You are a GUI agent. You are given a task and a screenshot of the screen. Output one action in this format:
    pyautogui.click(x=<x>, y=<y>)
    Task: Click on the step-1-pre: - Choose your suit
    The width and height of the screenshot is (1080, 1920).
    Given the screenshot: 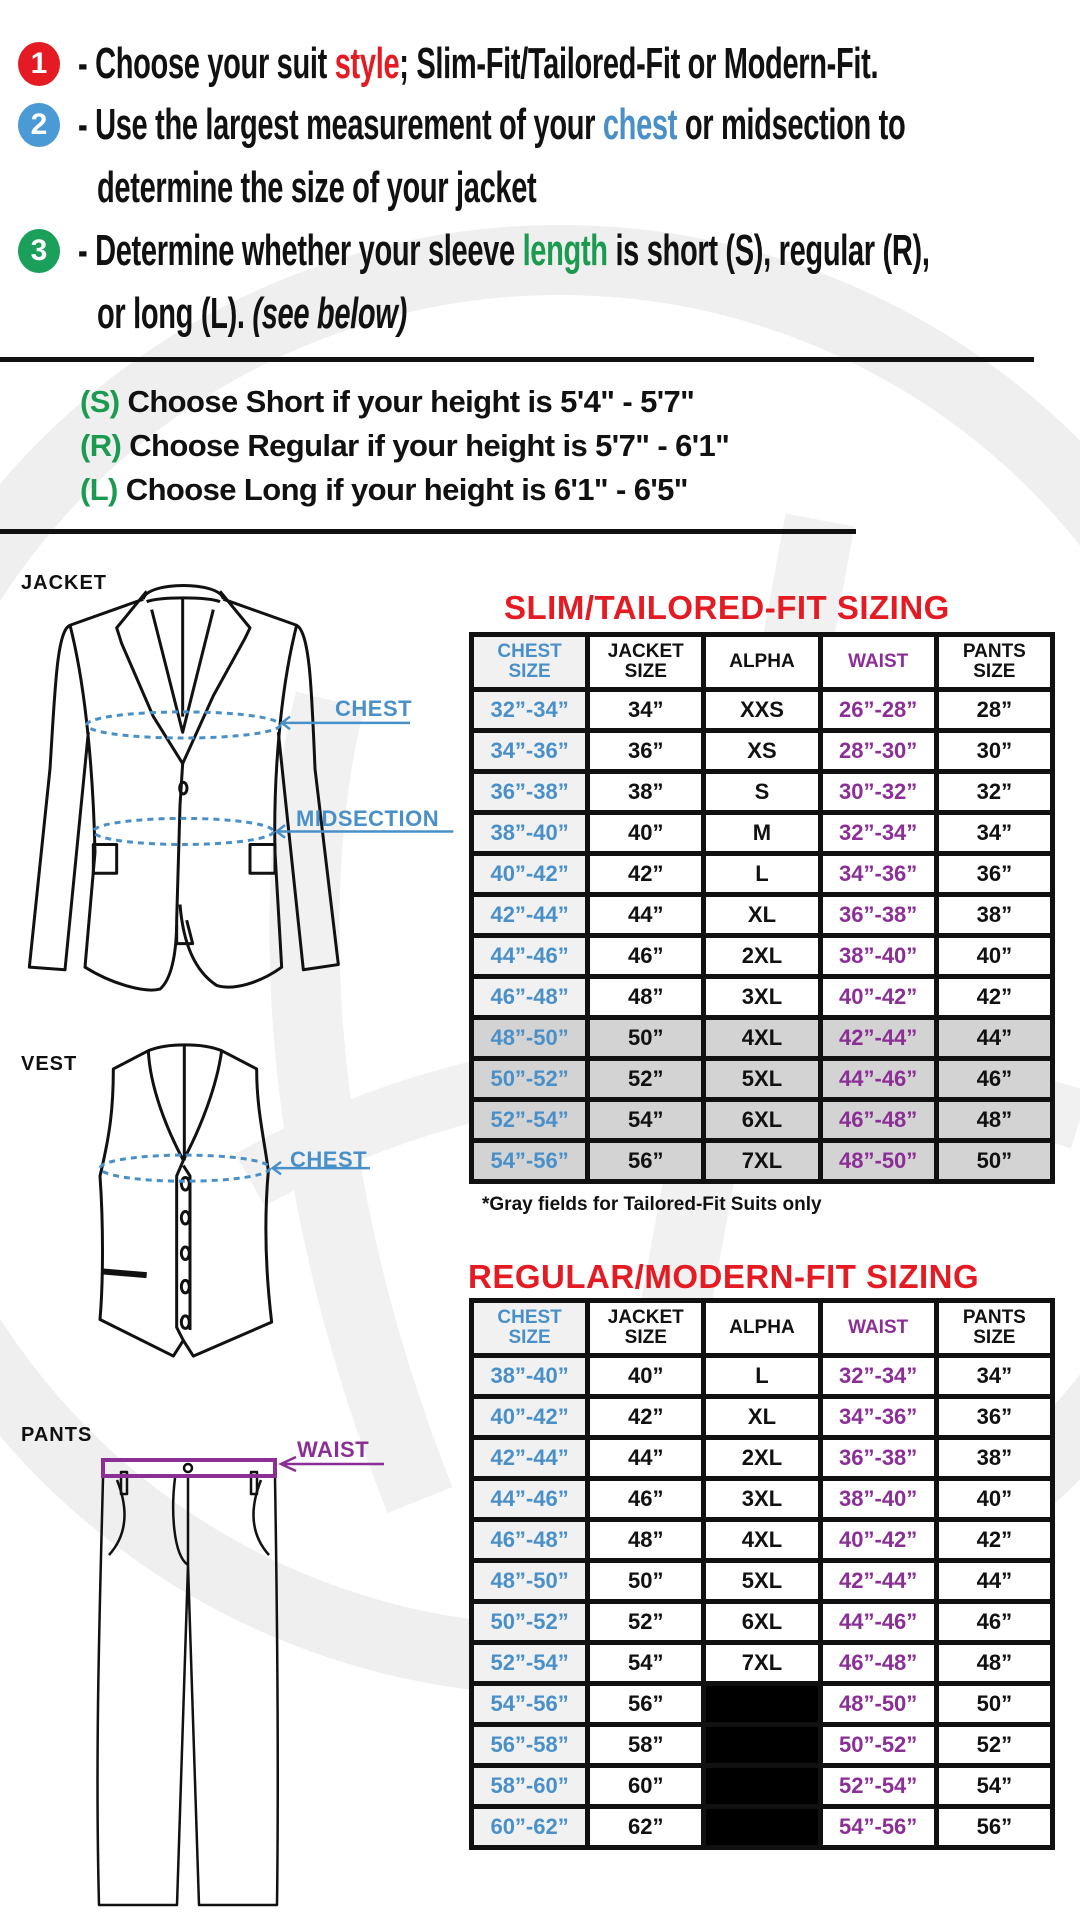 What is the action you would take?
    pyautogui.click(x=206, y=63)
    